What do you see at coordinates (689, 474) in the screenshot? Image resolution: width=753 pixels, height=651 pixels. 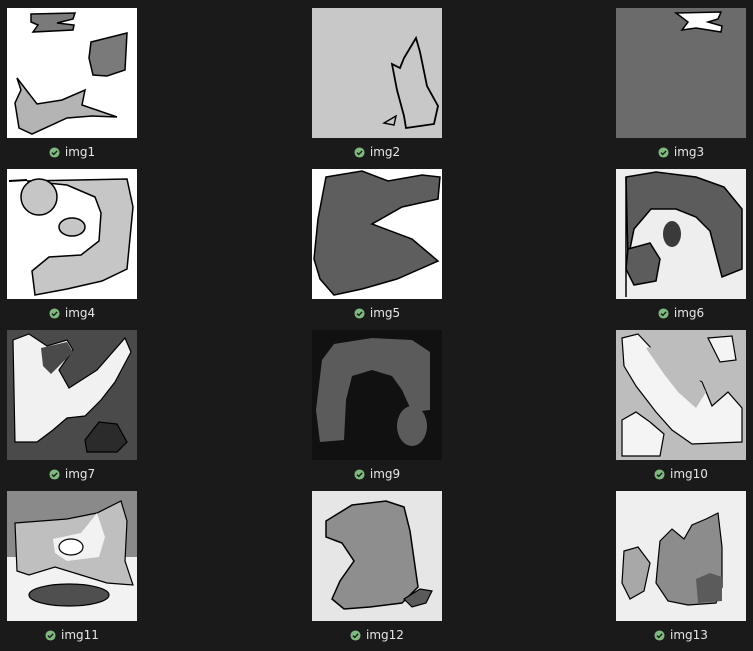 I see `thumbnail-label: img10` at bounding box center [689, 474].